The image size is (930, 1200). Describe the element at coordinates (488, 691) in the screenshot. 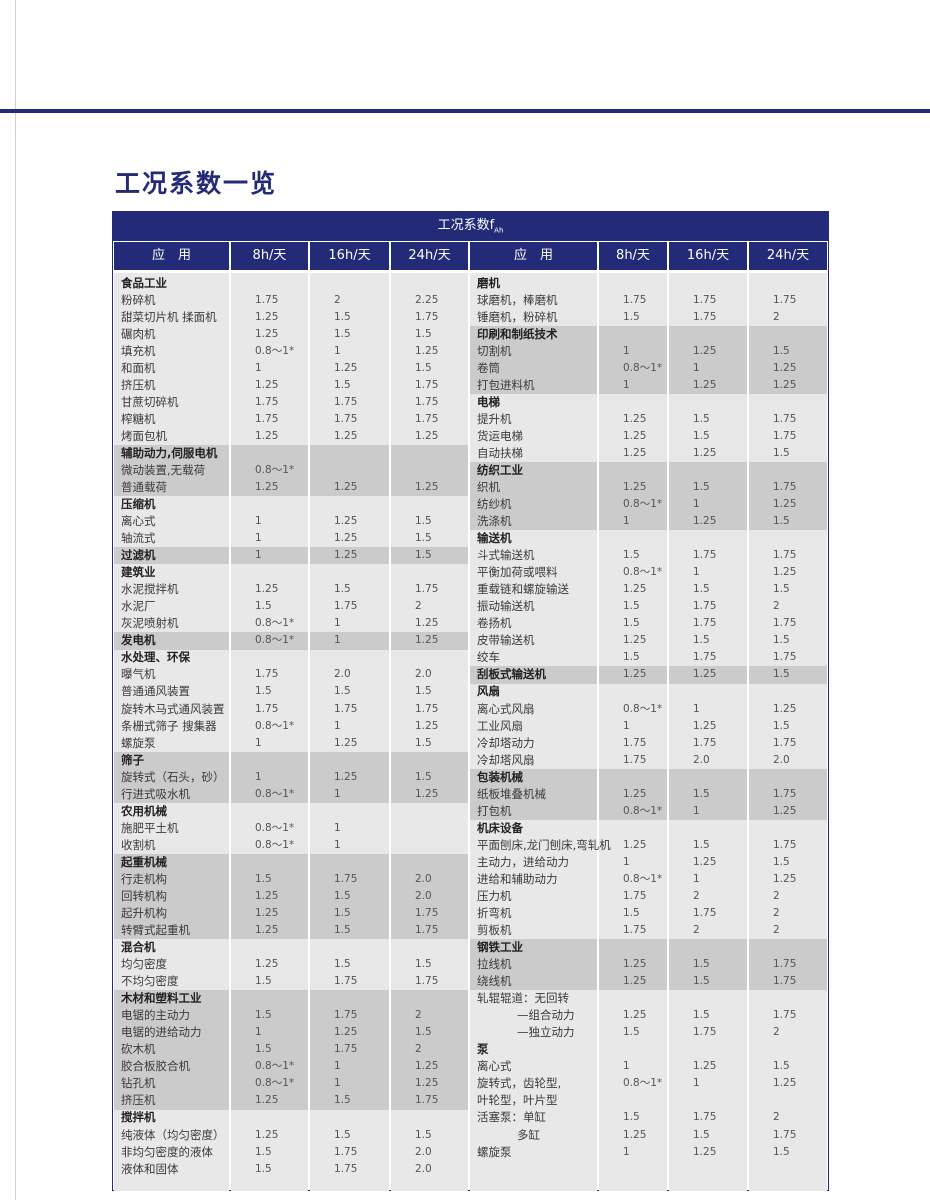

I see `group-label: 风扇` at that location.